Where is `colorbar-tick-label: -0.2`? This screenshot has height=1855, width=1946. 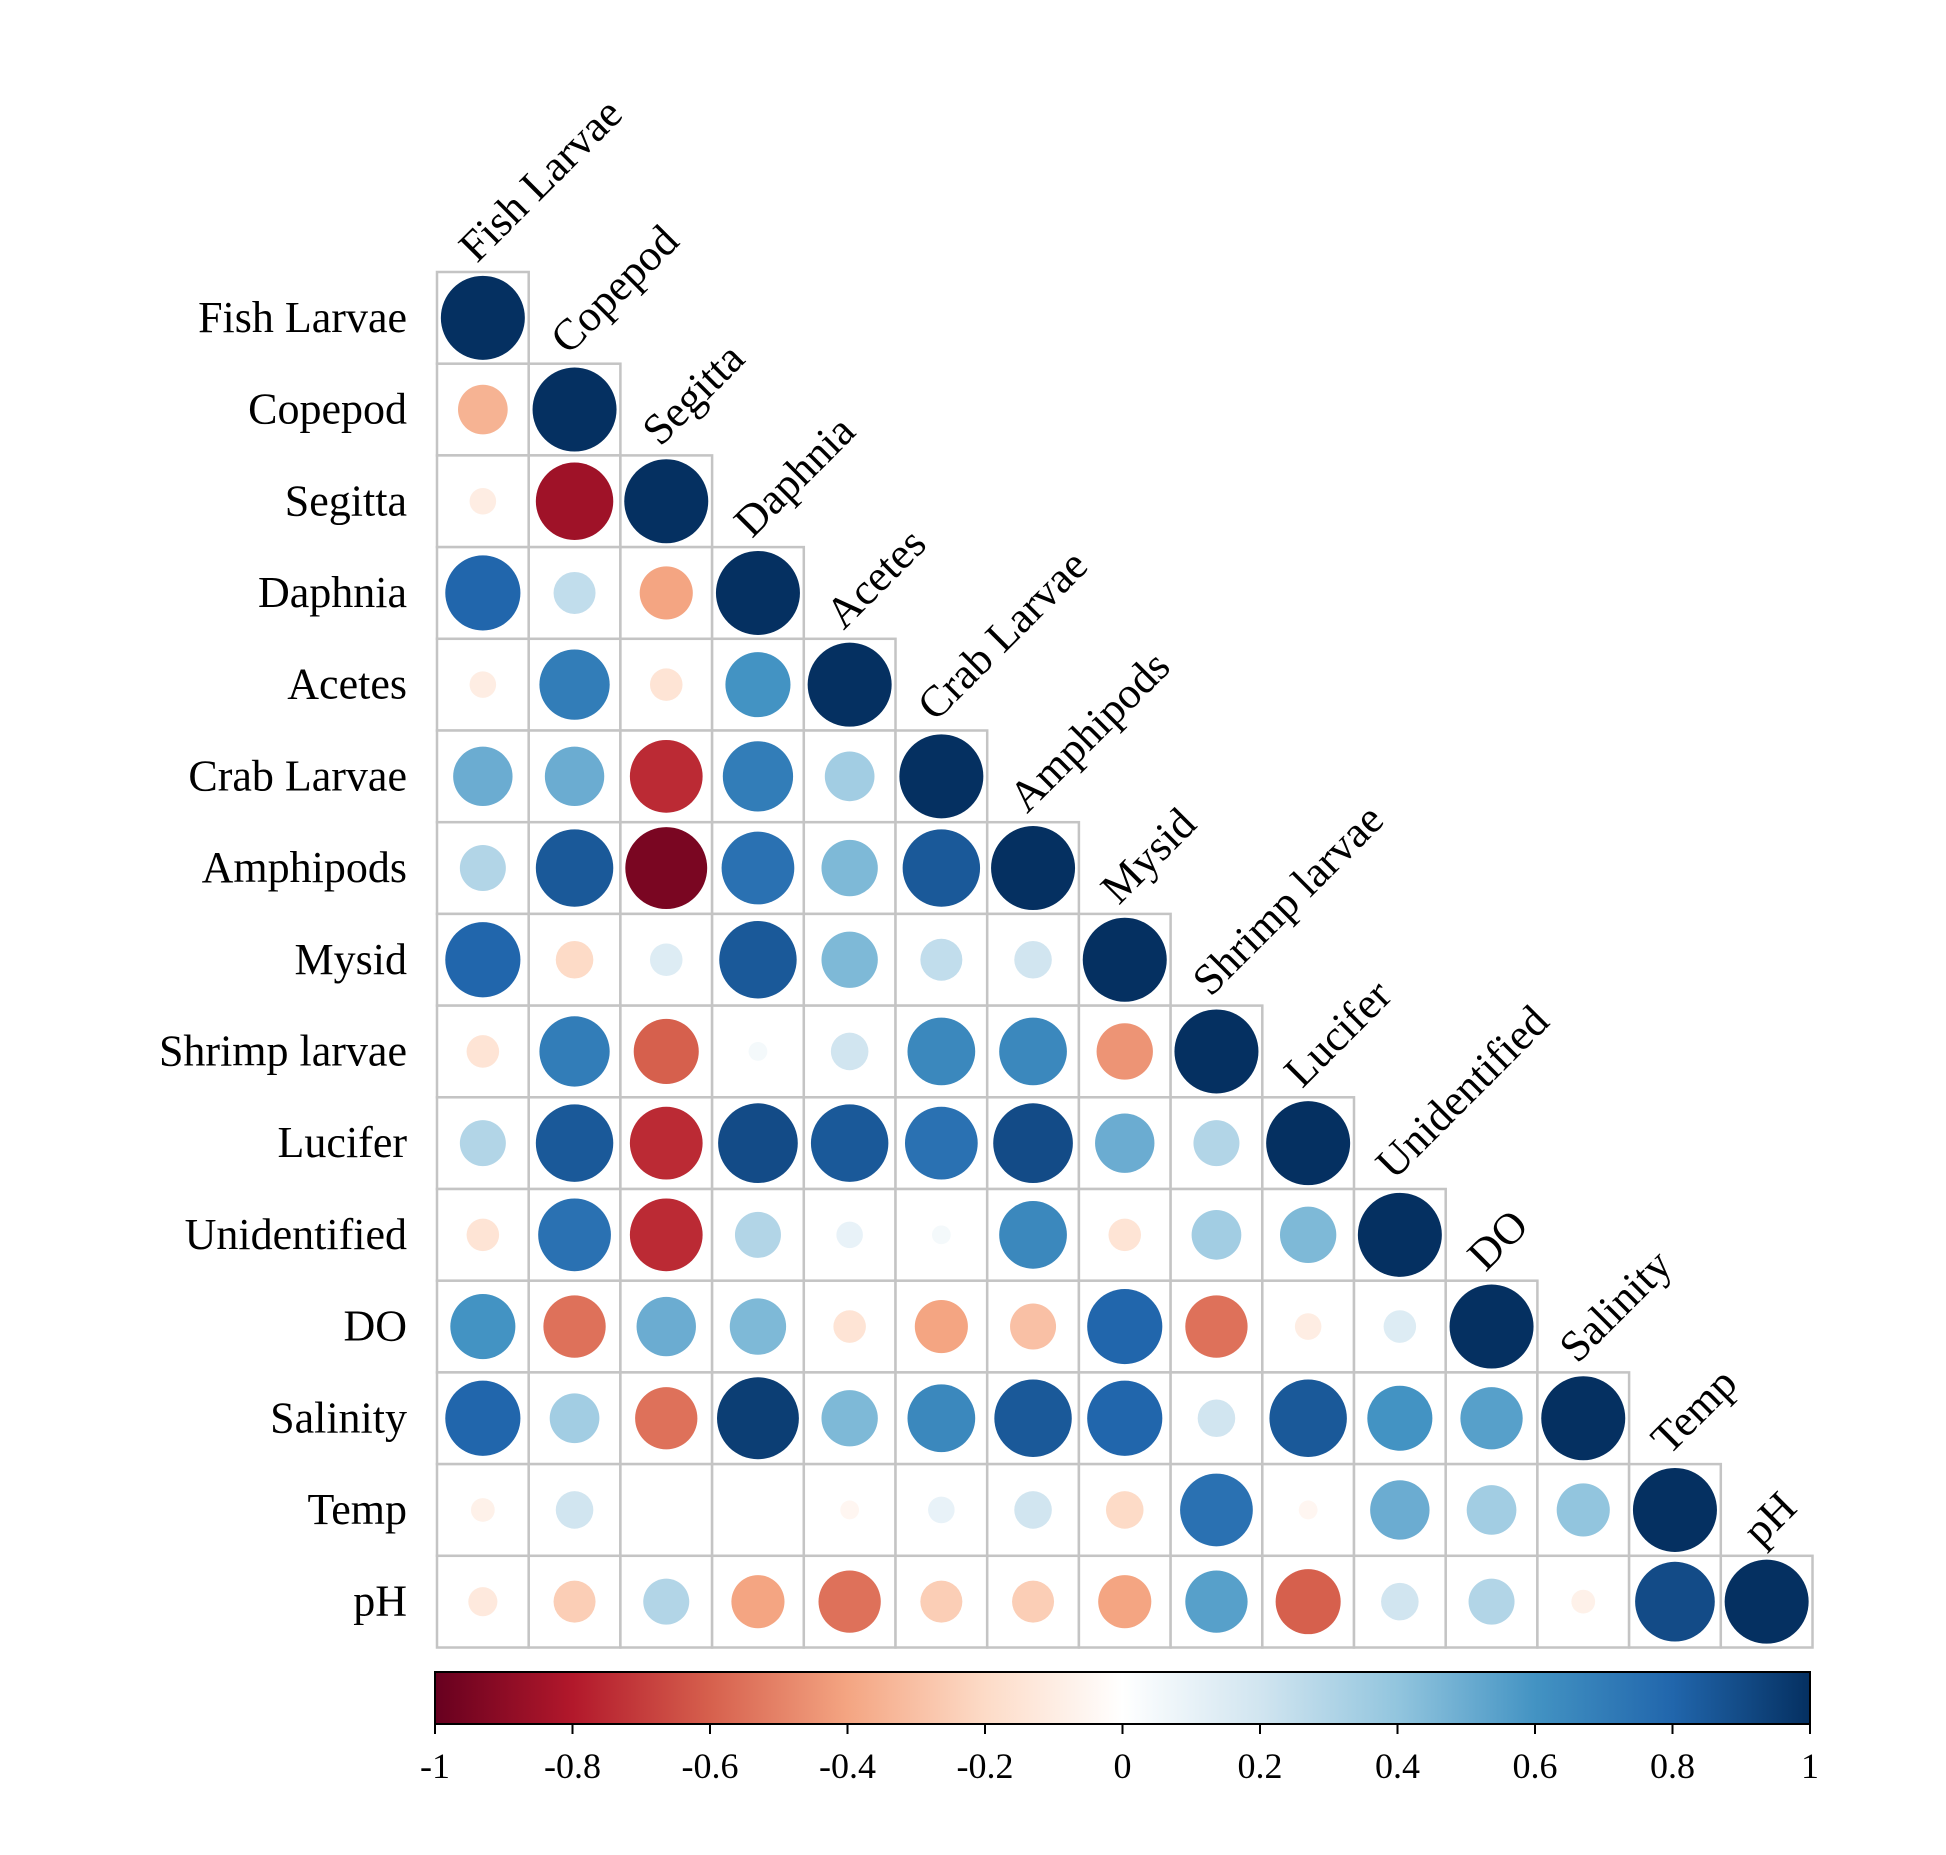
colorbar-tick-label: -0.2 is located at coordinates (985, 1766).